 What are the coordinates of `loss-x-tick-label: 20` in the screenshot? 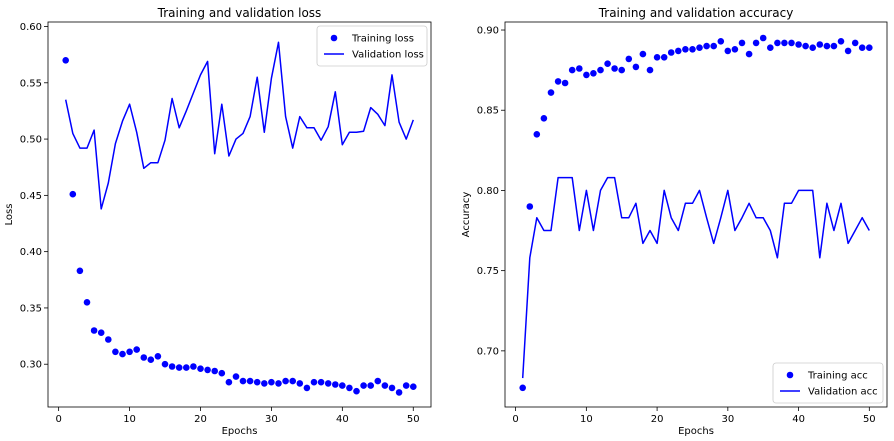 It's located at (200, 419).